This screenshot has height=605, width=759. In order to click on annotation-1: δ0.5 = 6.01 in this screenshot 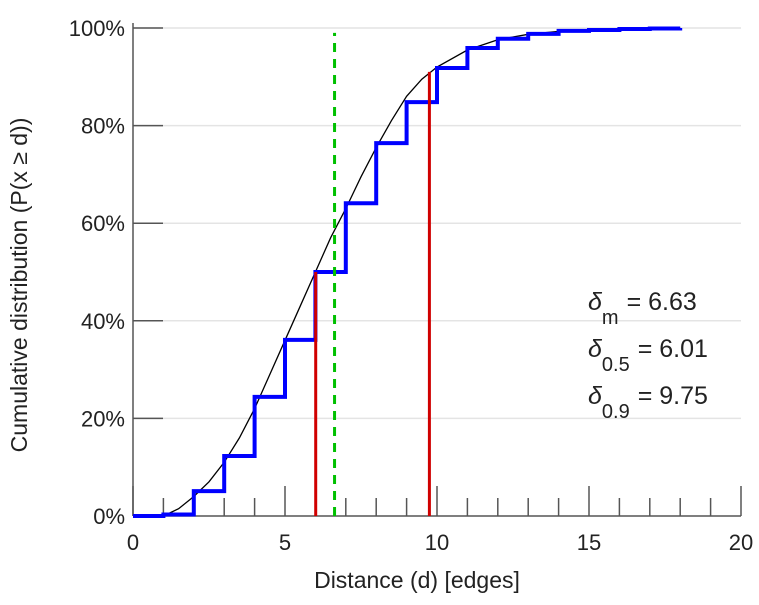, I will do `click(648, 355)`.